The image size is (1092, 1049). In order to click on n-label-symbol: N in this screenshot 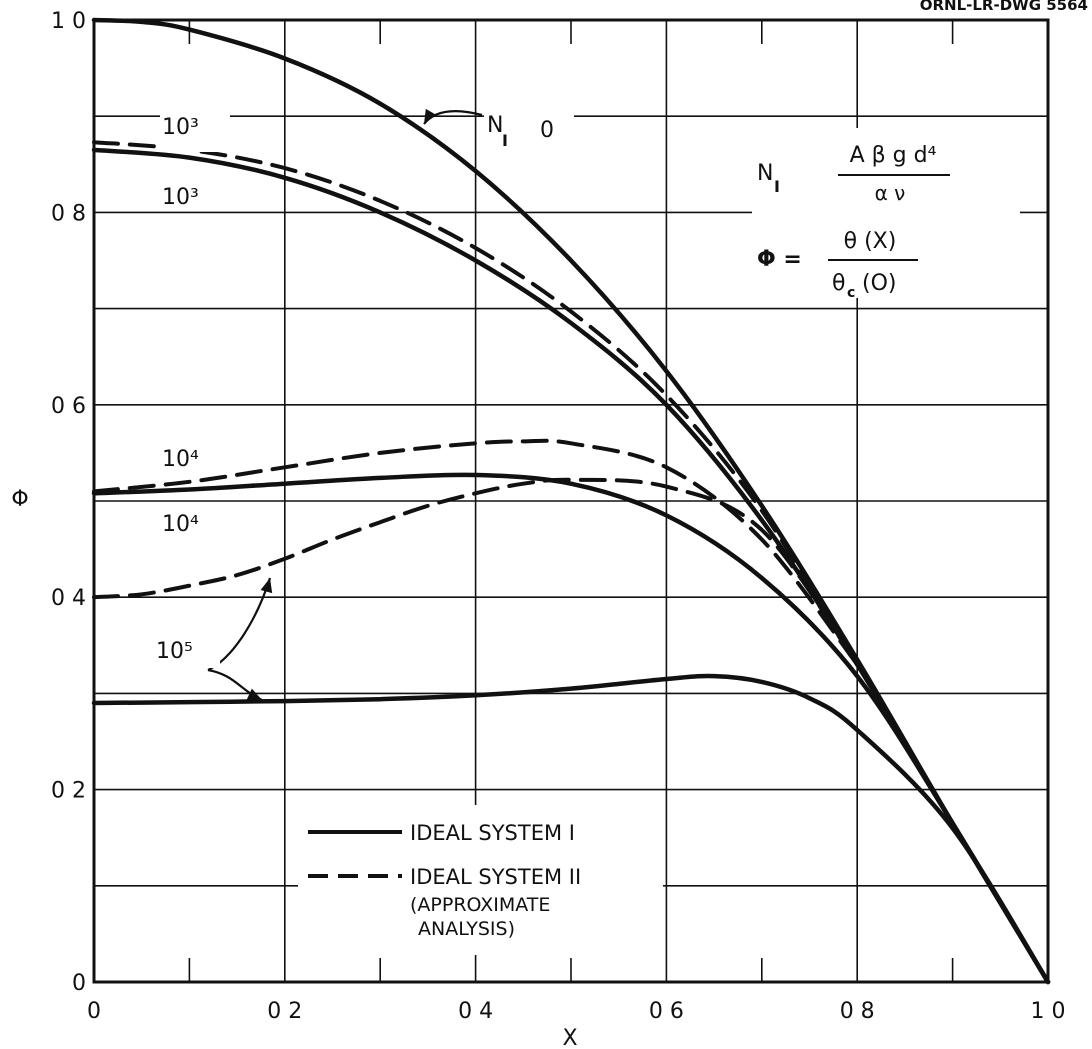, I will do `click(495, 125)`.